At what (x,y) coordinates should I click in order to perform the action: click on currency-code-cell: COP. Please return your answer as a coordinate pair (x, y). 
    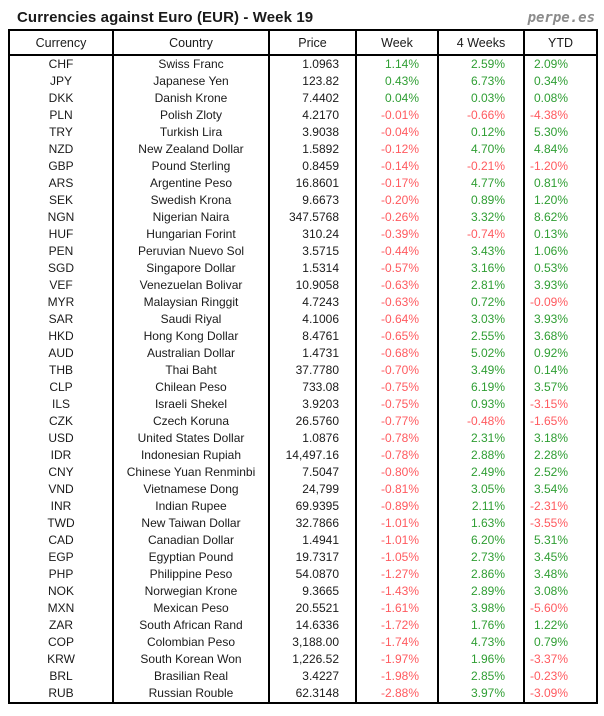
    Looking at the image, I should click on (61, 642).